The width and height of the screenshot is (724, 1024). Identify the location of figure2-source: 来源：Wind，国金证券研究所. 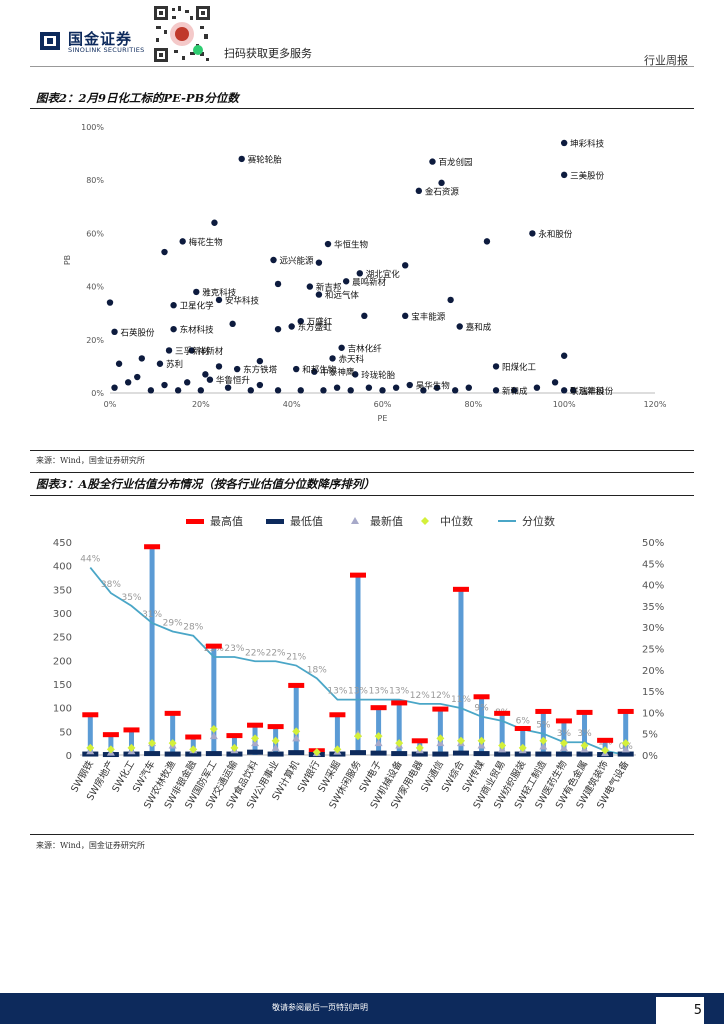
(90, 460).